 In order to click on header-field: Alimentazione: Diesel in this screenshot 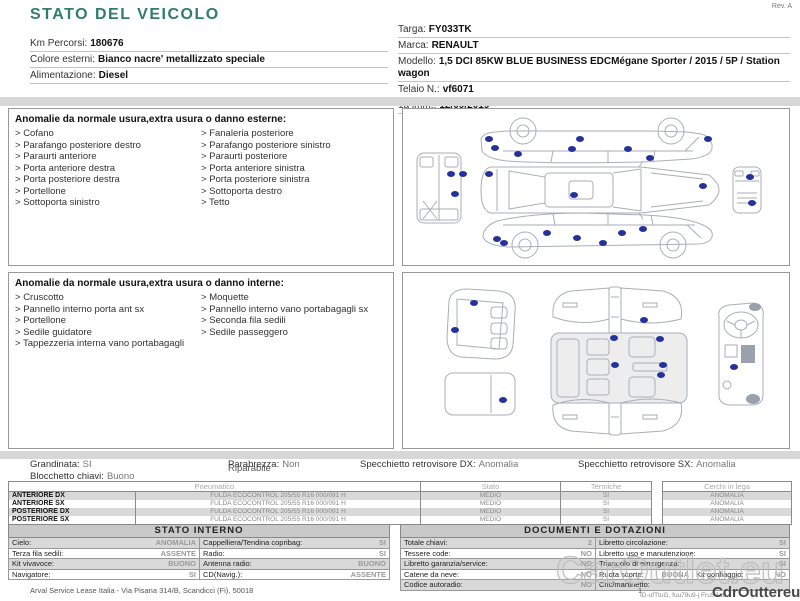, I will do `click(209, 76)`.